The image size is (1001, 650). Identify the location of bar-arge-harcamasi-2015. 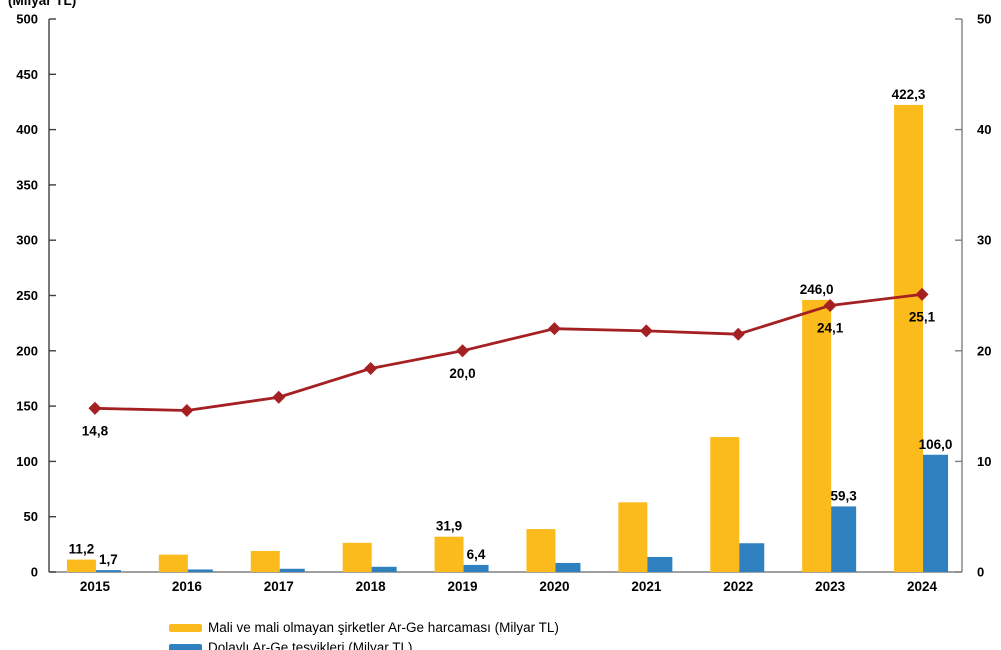
(81, 565).